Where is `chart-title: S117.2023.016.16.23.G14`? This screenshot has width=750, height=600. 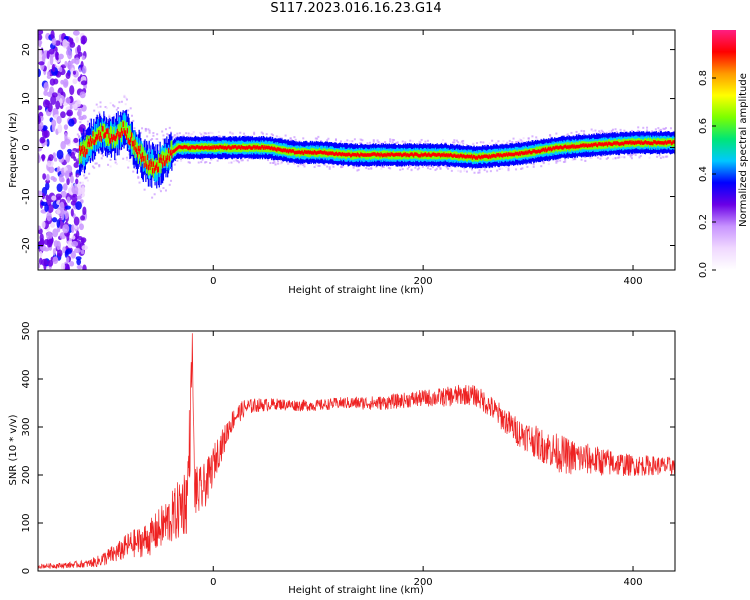 chart-title: S117.2023.016.16.23.G14 is located at coordinates (356, 8).